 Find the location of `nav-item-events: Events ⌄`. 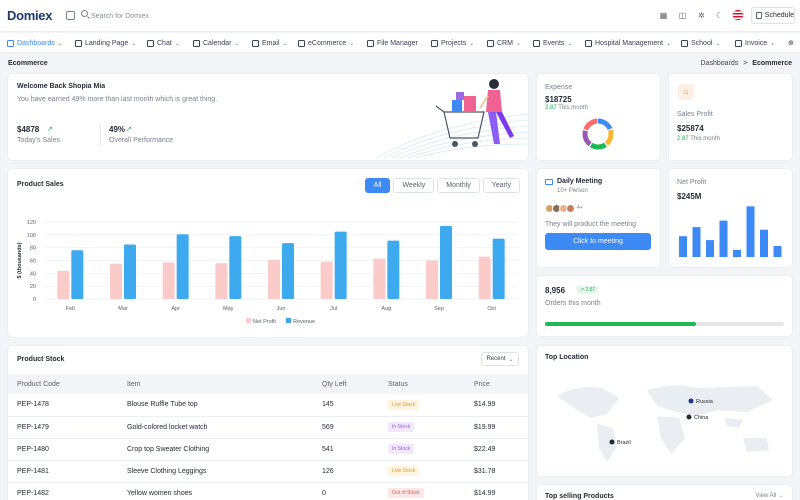

nav-item-events: Events ⌄ is located at coordinates (552, 43).